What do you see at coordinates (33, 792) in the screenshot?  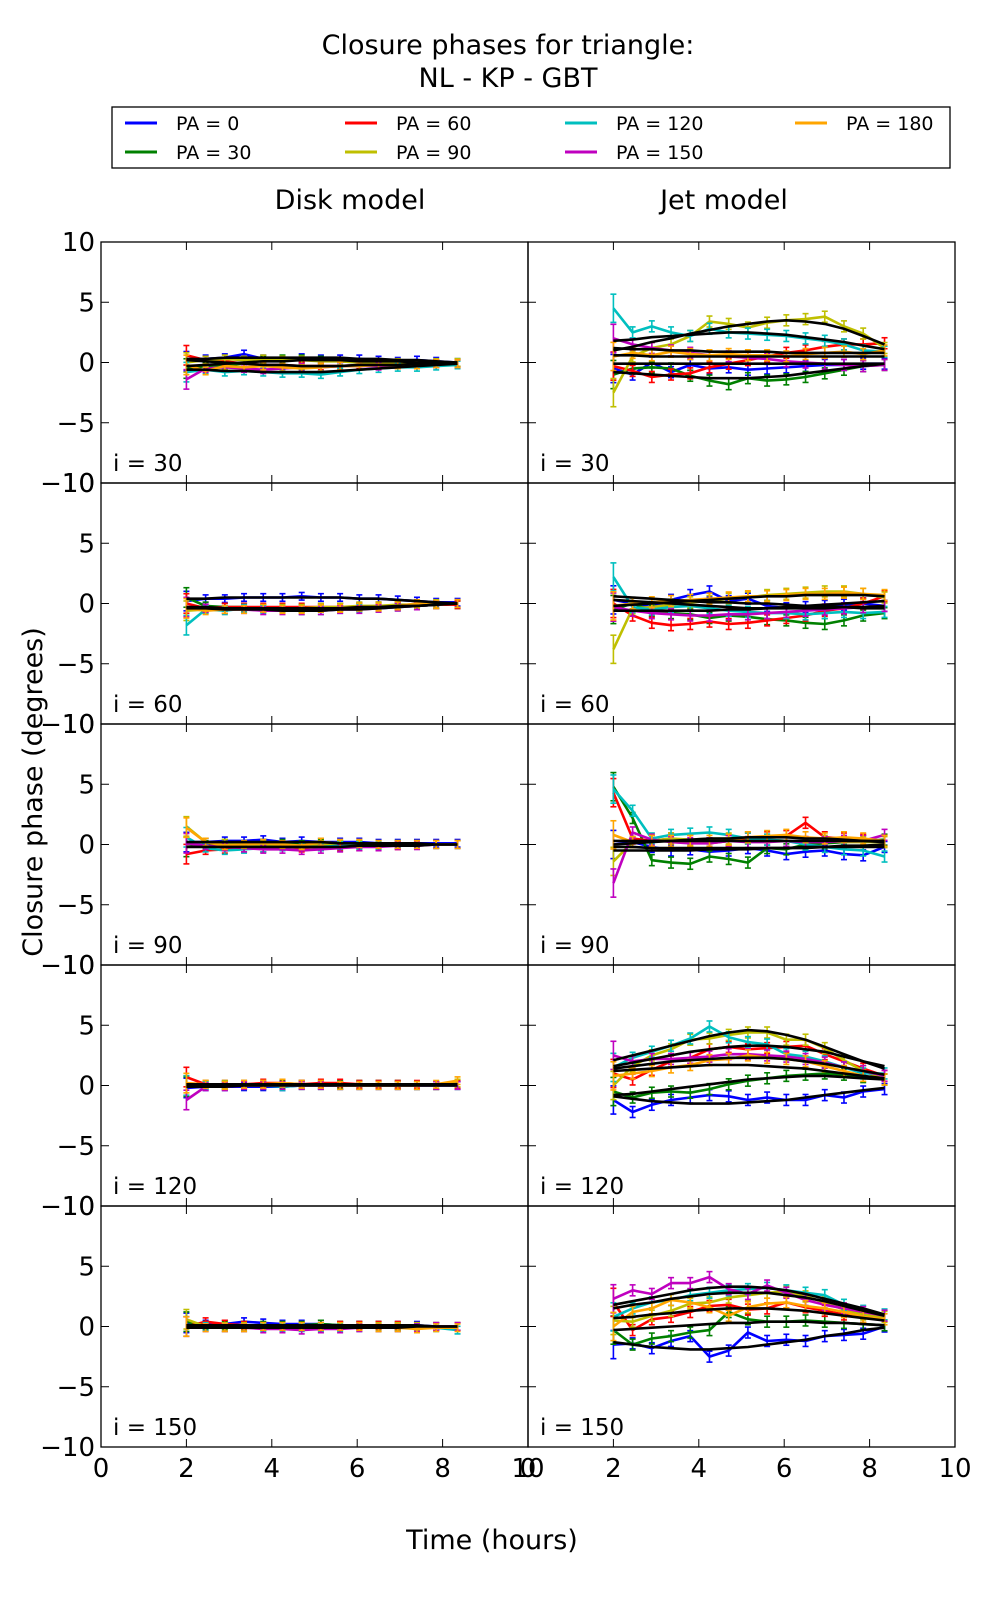 I see `y-axis-label: Closure phase (degrees)` at bounding box center [33, 792].